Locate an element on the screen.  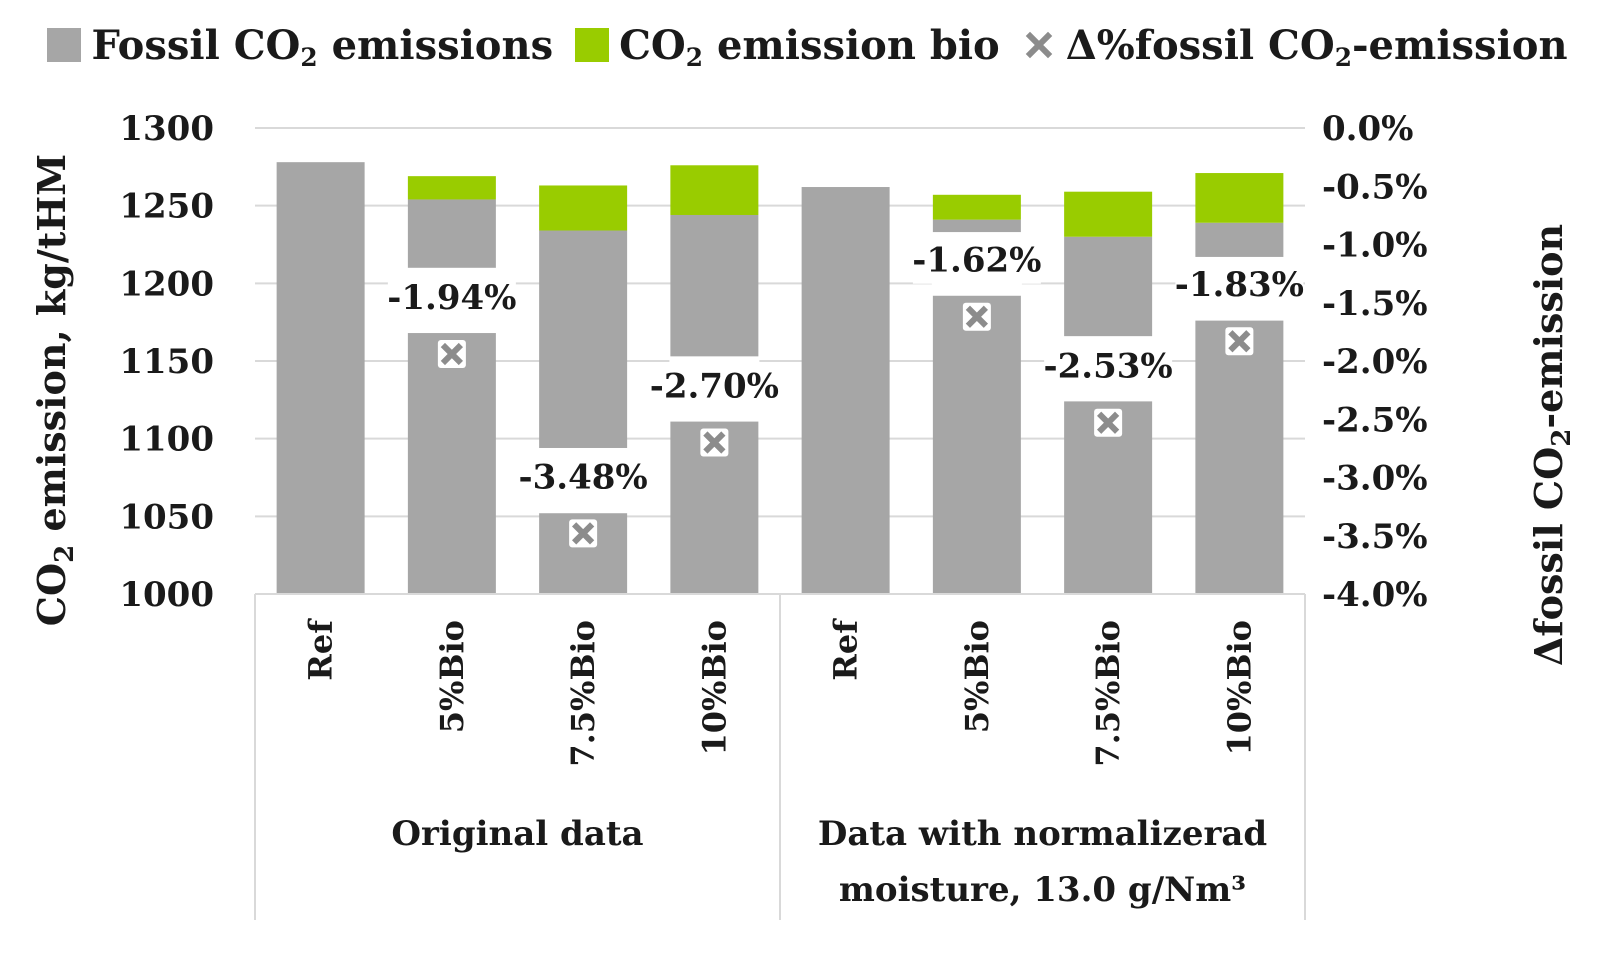
left-tick-label: 1000 is located at coordinates (166, 595).